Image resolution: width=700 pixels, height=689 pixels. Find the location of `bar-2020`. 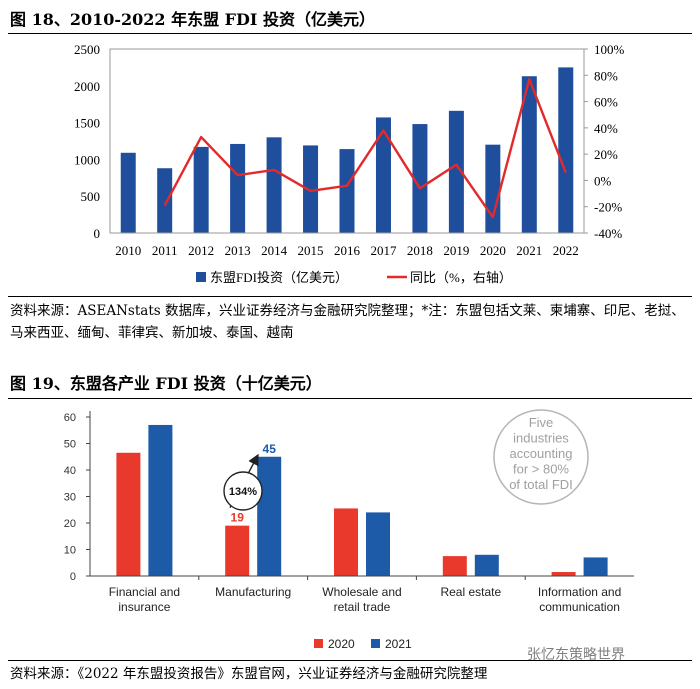

bar-2020 is located at coordinates (493, 188).